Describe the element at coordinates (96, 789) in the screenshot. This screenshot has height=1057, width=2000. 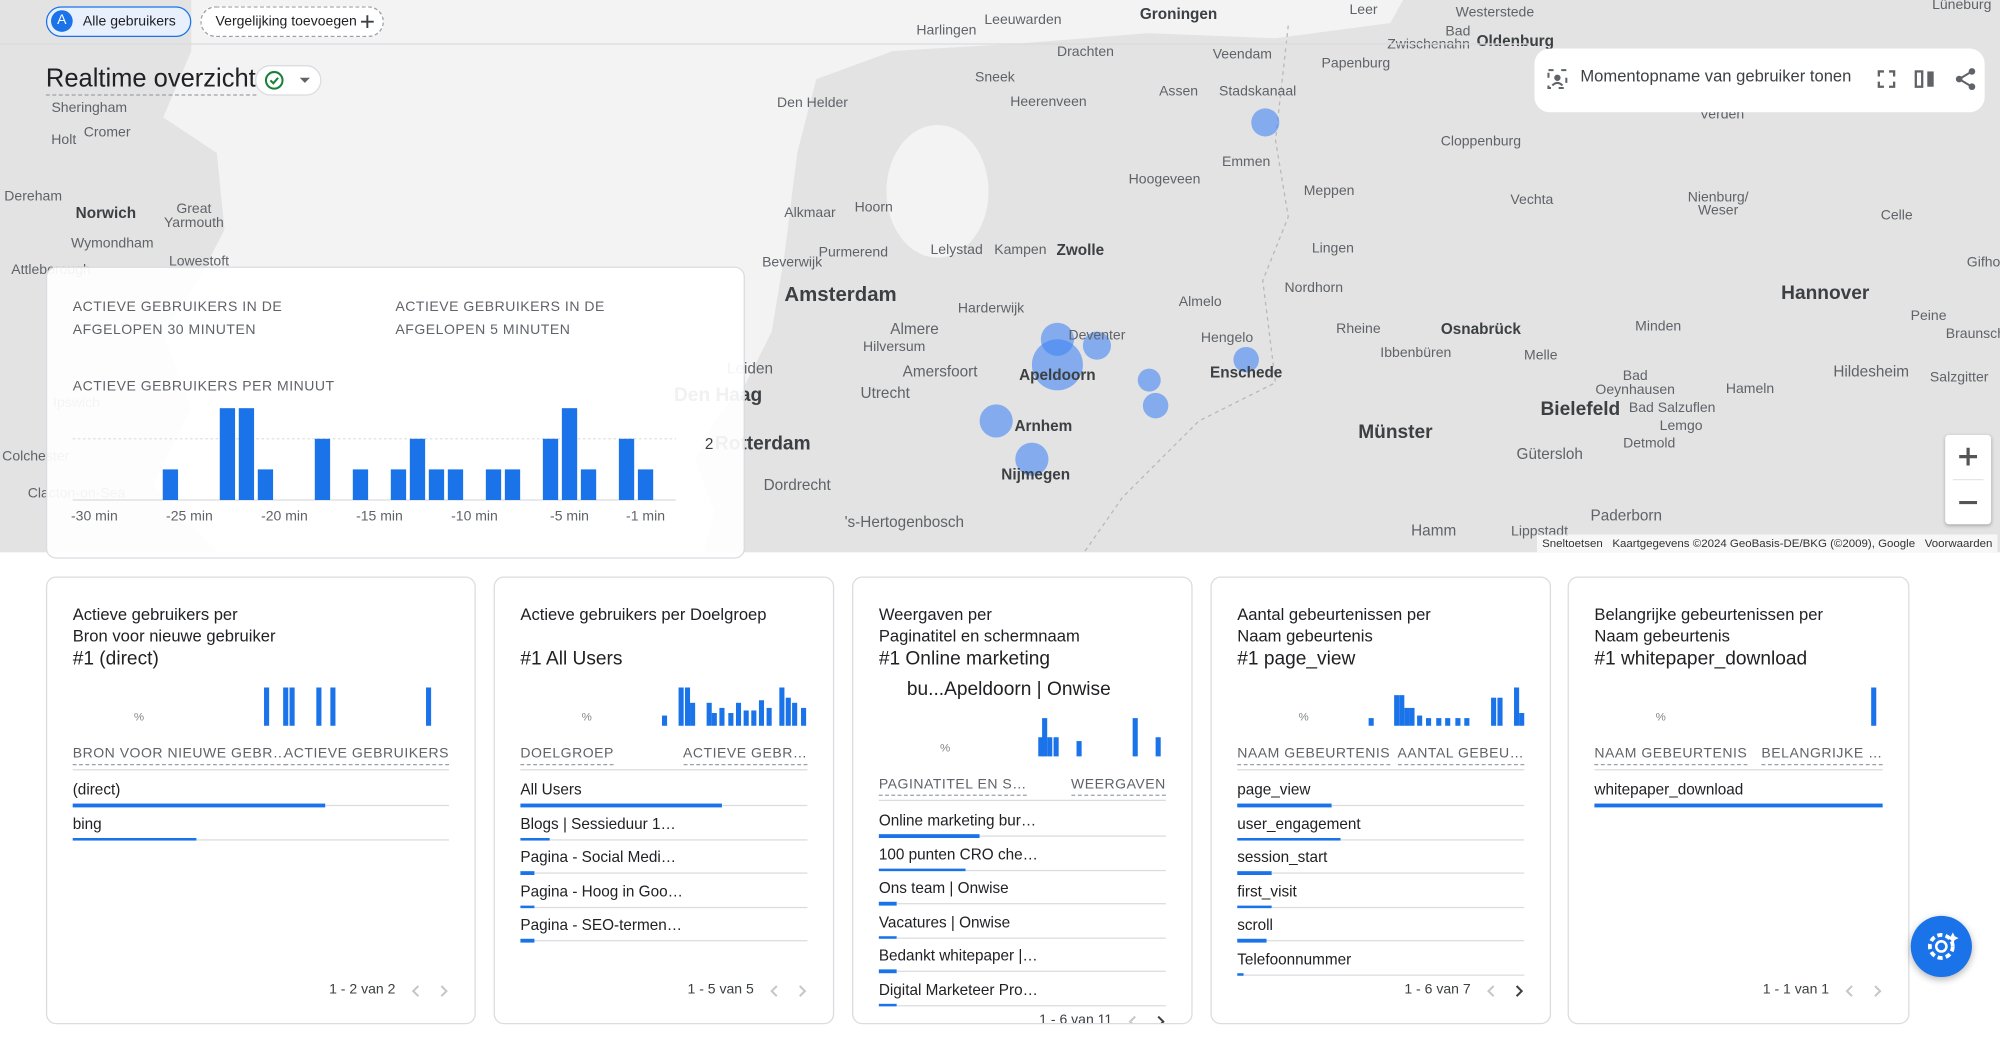
I see `row-label: (direct)` at that location.